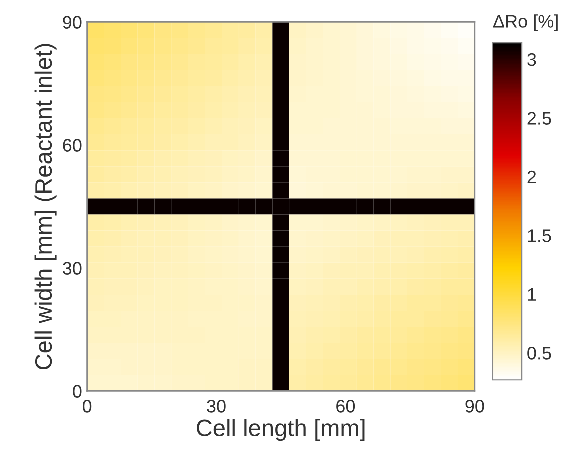  What do you see at coordinates (540, 236) in the screenshot?
I see `color-bar-label: 1.5` at bounding box center [540, 236].